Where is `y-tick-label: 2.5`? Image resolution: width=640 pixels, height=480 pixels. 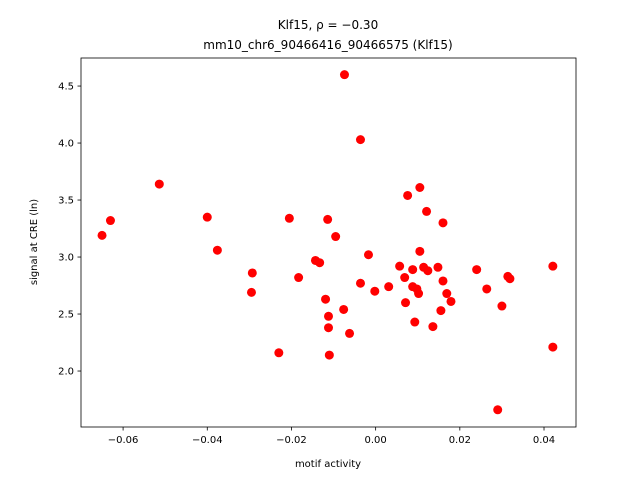 y-tick-label: 2.5 is located at coordinates (66, 315).